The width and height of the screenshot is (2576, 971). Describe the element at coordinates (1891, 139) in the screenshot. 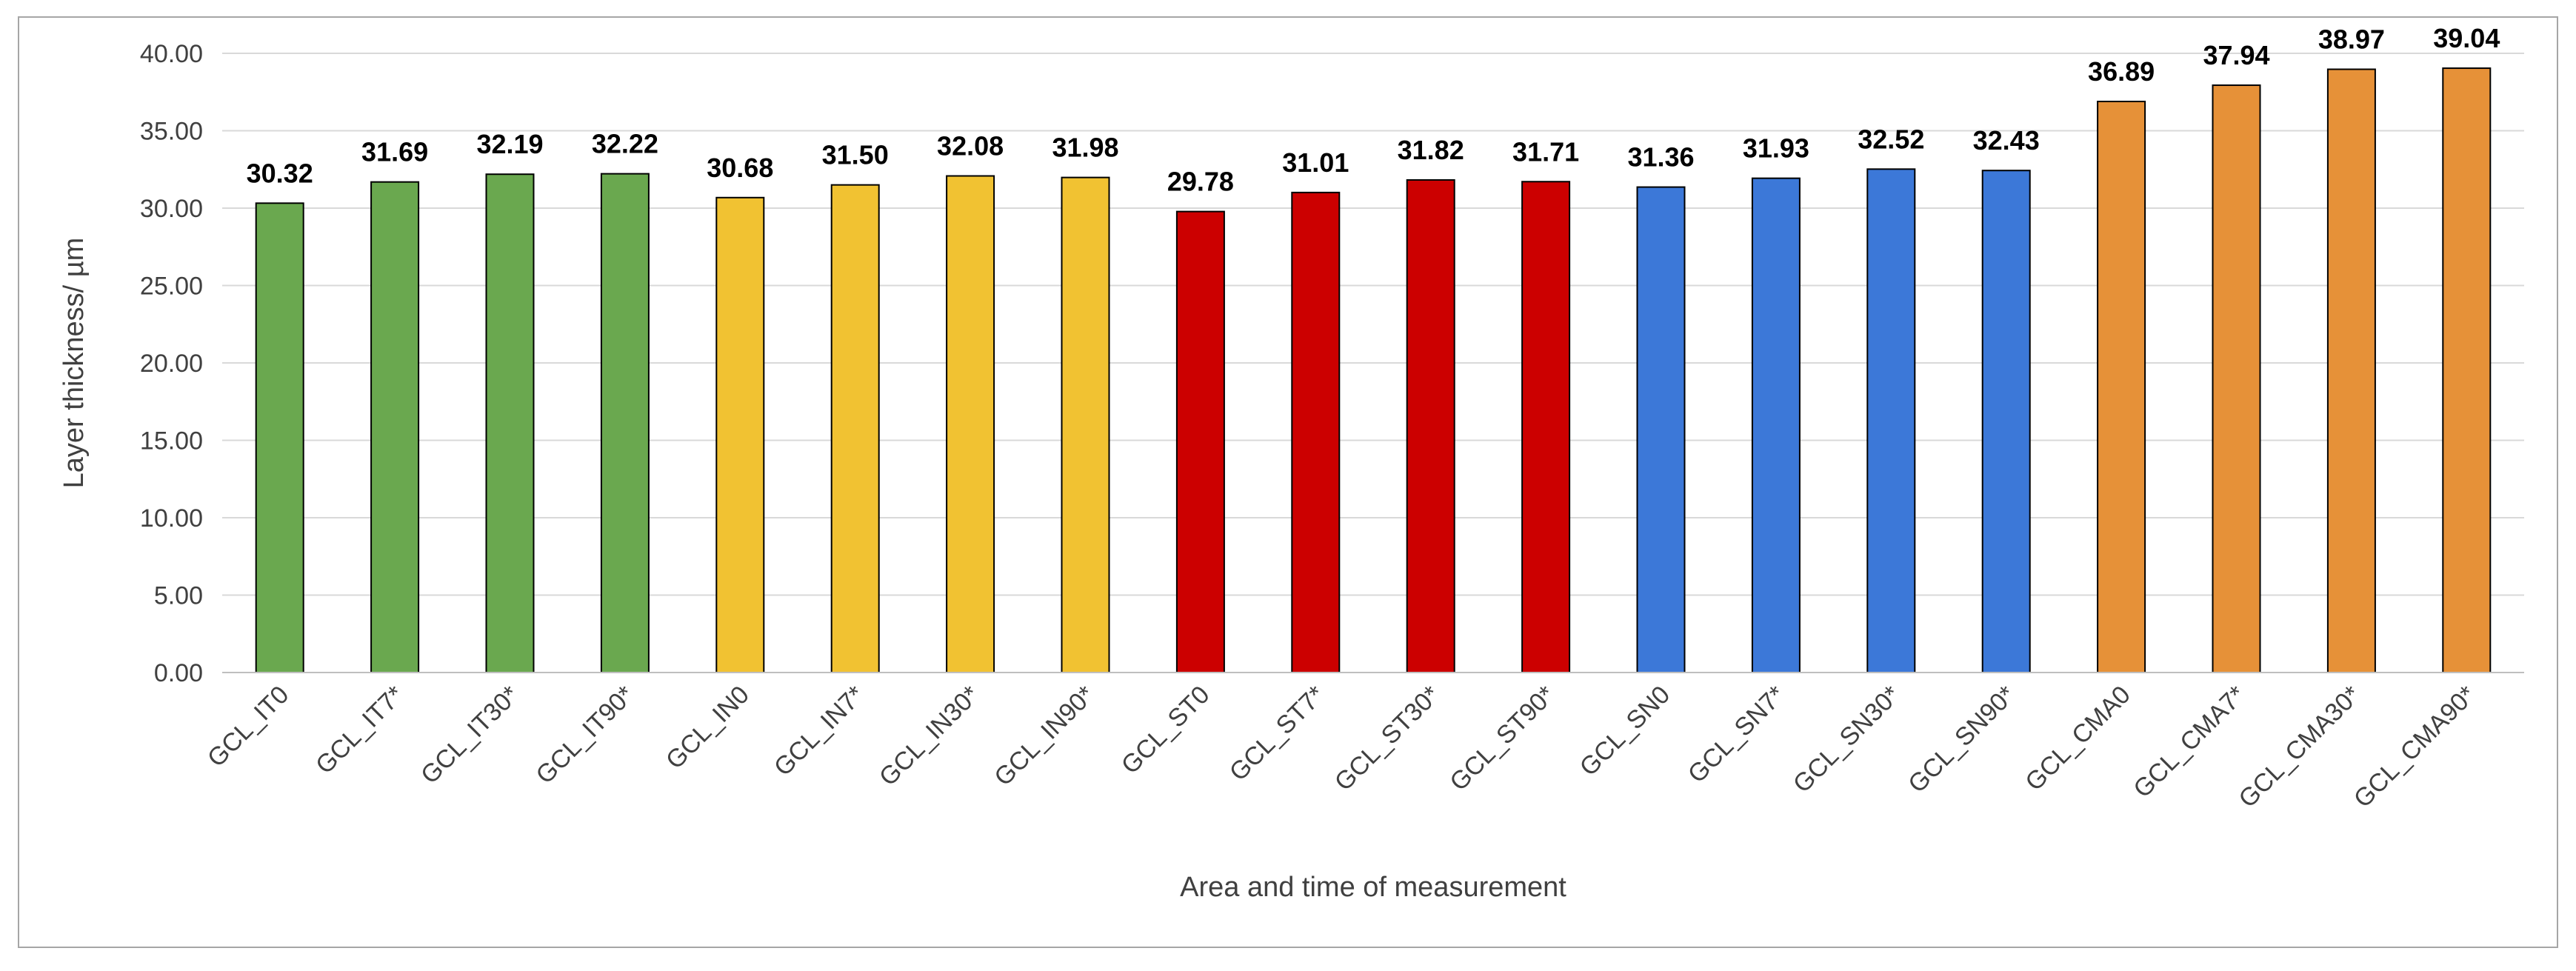

I see `data-label: 32.52` at that location.